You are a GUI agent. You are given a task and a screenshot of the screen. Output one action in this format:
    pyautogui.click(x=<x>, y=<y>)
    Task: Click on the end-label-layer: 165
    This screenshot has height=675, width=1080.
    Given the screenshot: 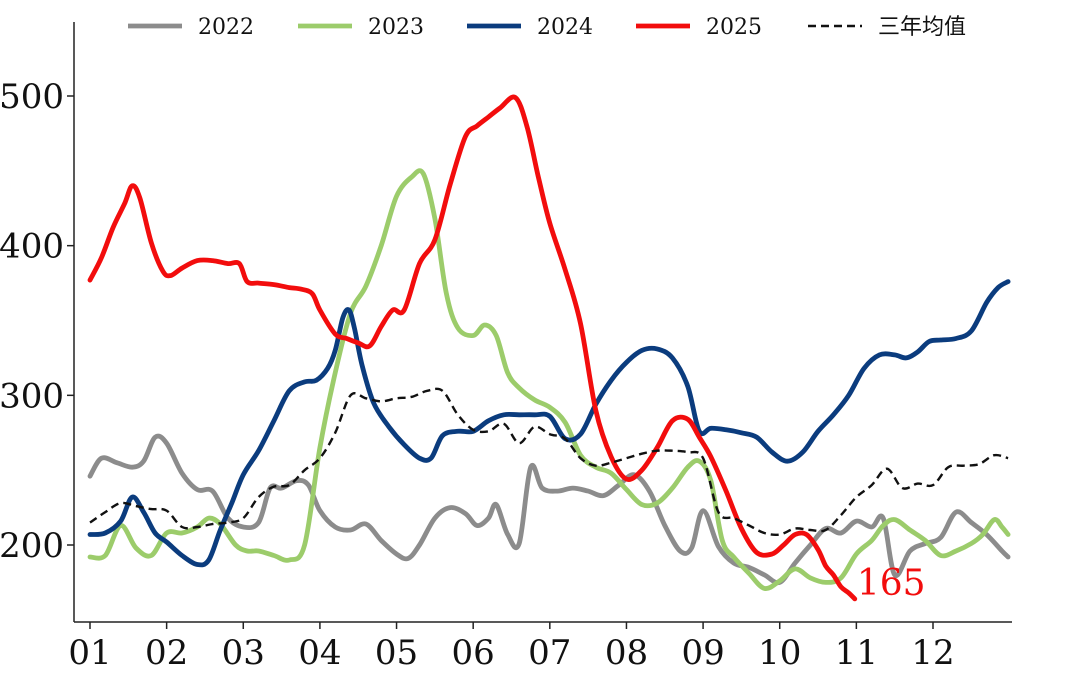 What is the action you would take?
    pyautogui.click(x=891, y=583)
    